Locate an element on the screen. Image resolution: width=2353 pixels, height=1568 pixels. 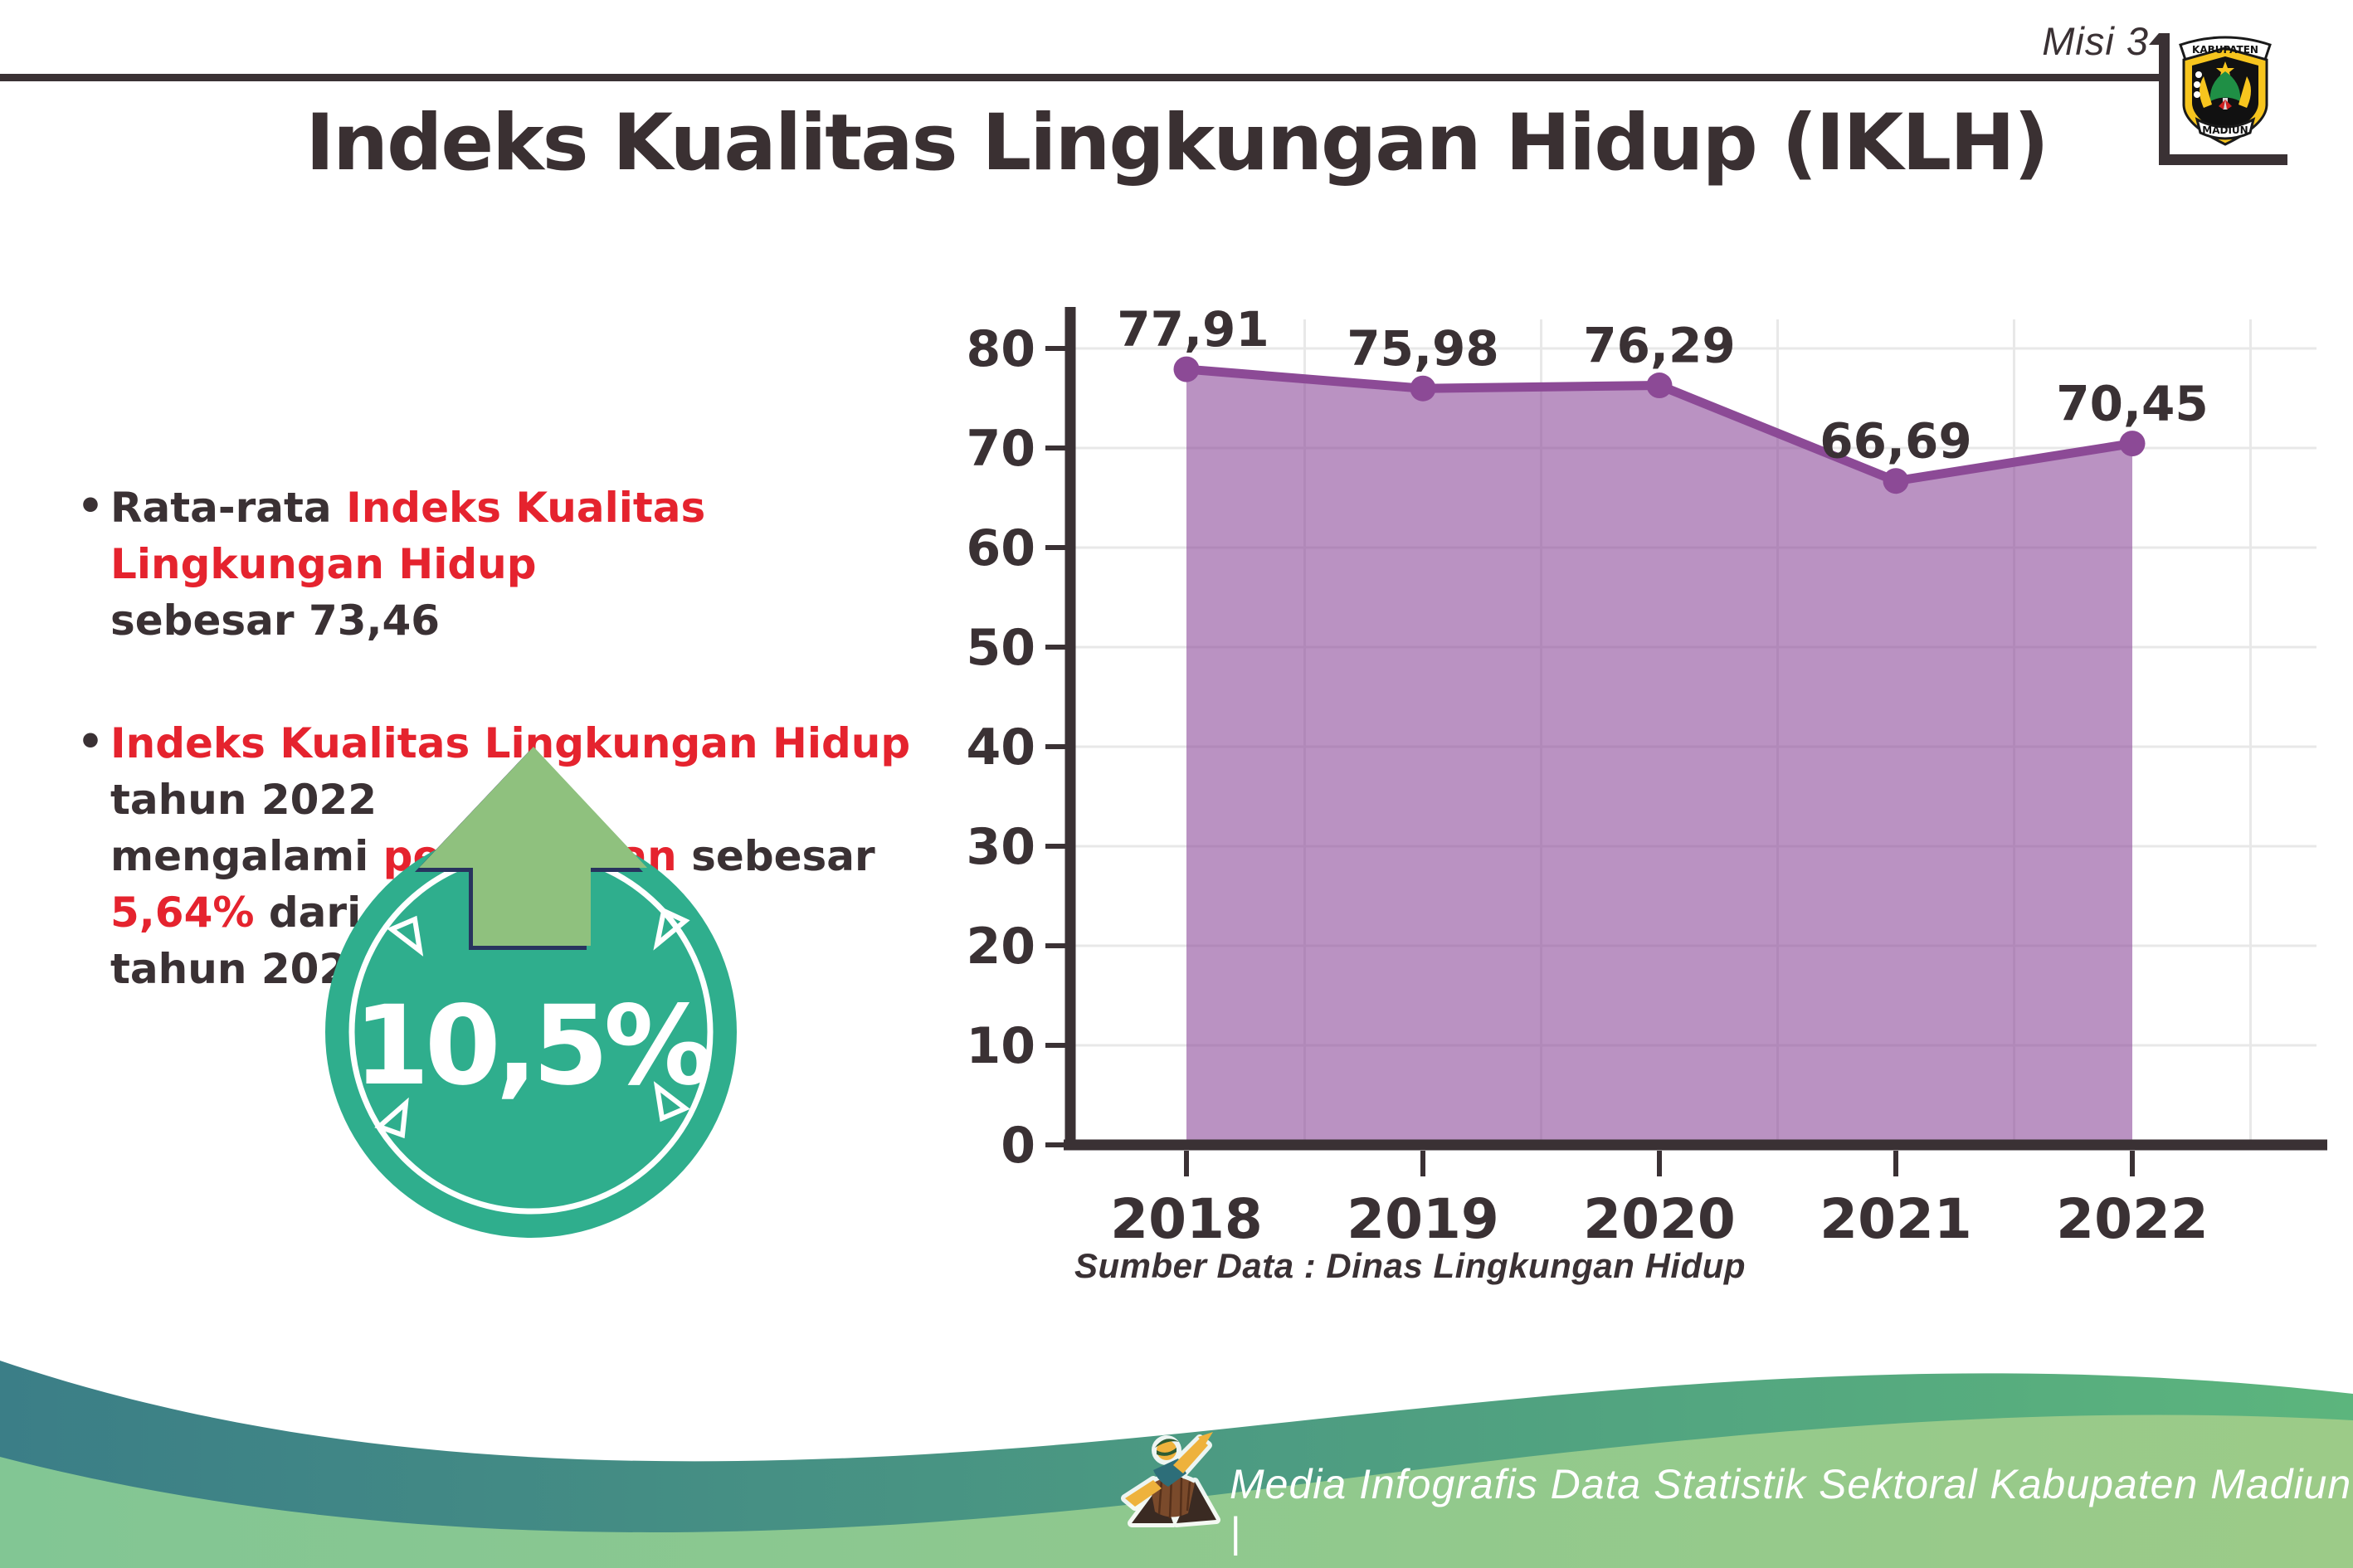
value-label: 77,91 is located at coordinates (1193, 329).